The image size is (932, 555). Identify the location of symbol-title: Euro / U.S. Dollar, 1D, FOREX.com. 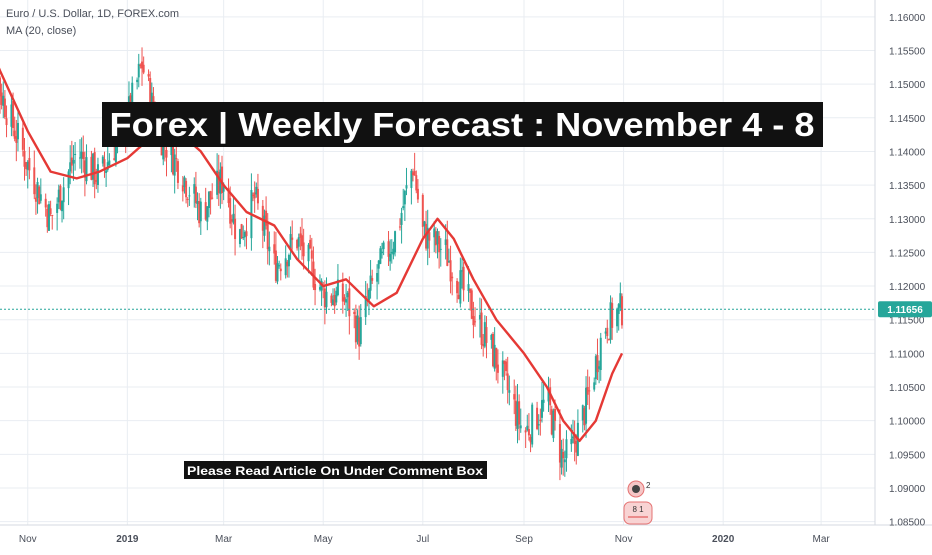
(92, 14).